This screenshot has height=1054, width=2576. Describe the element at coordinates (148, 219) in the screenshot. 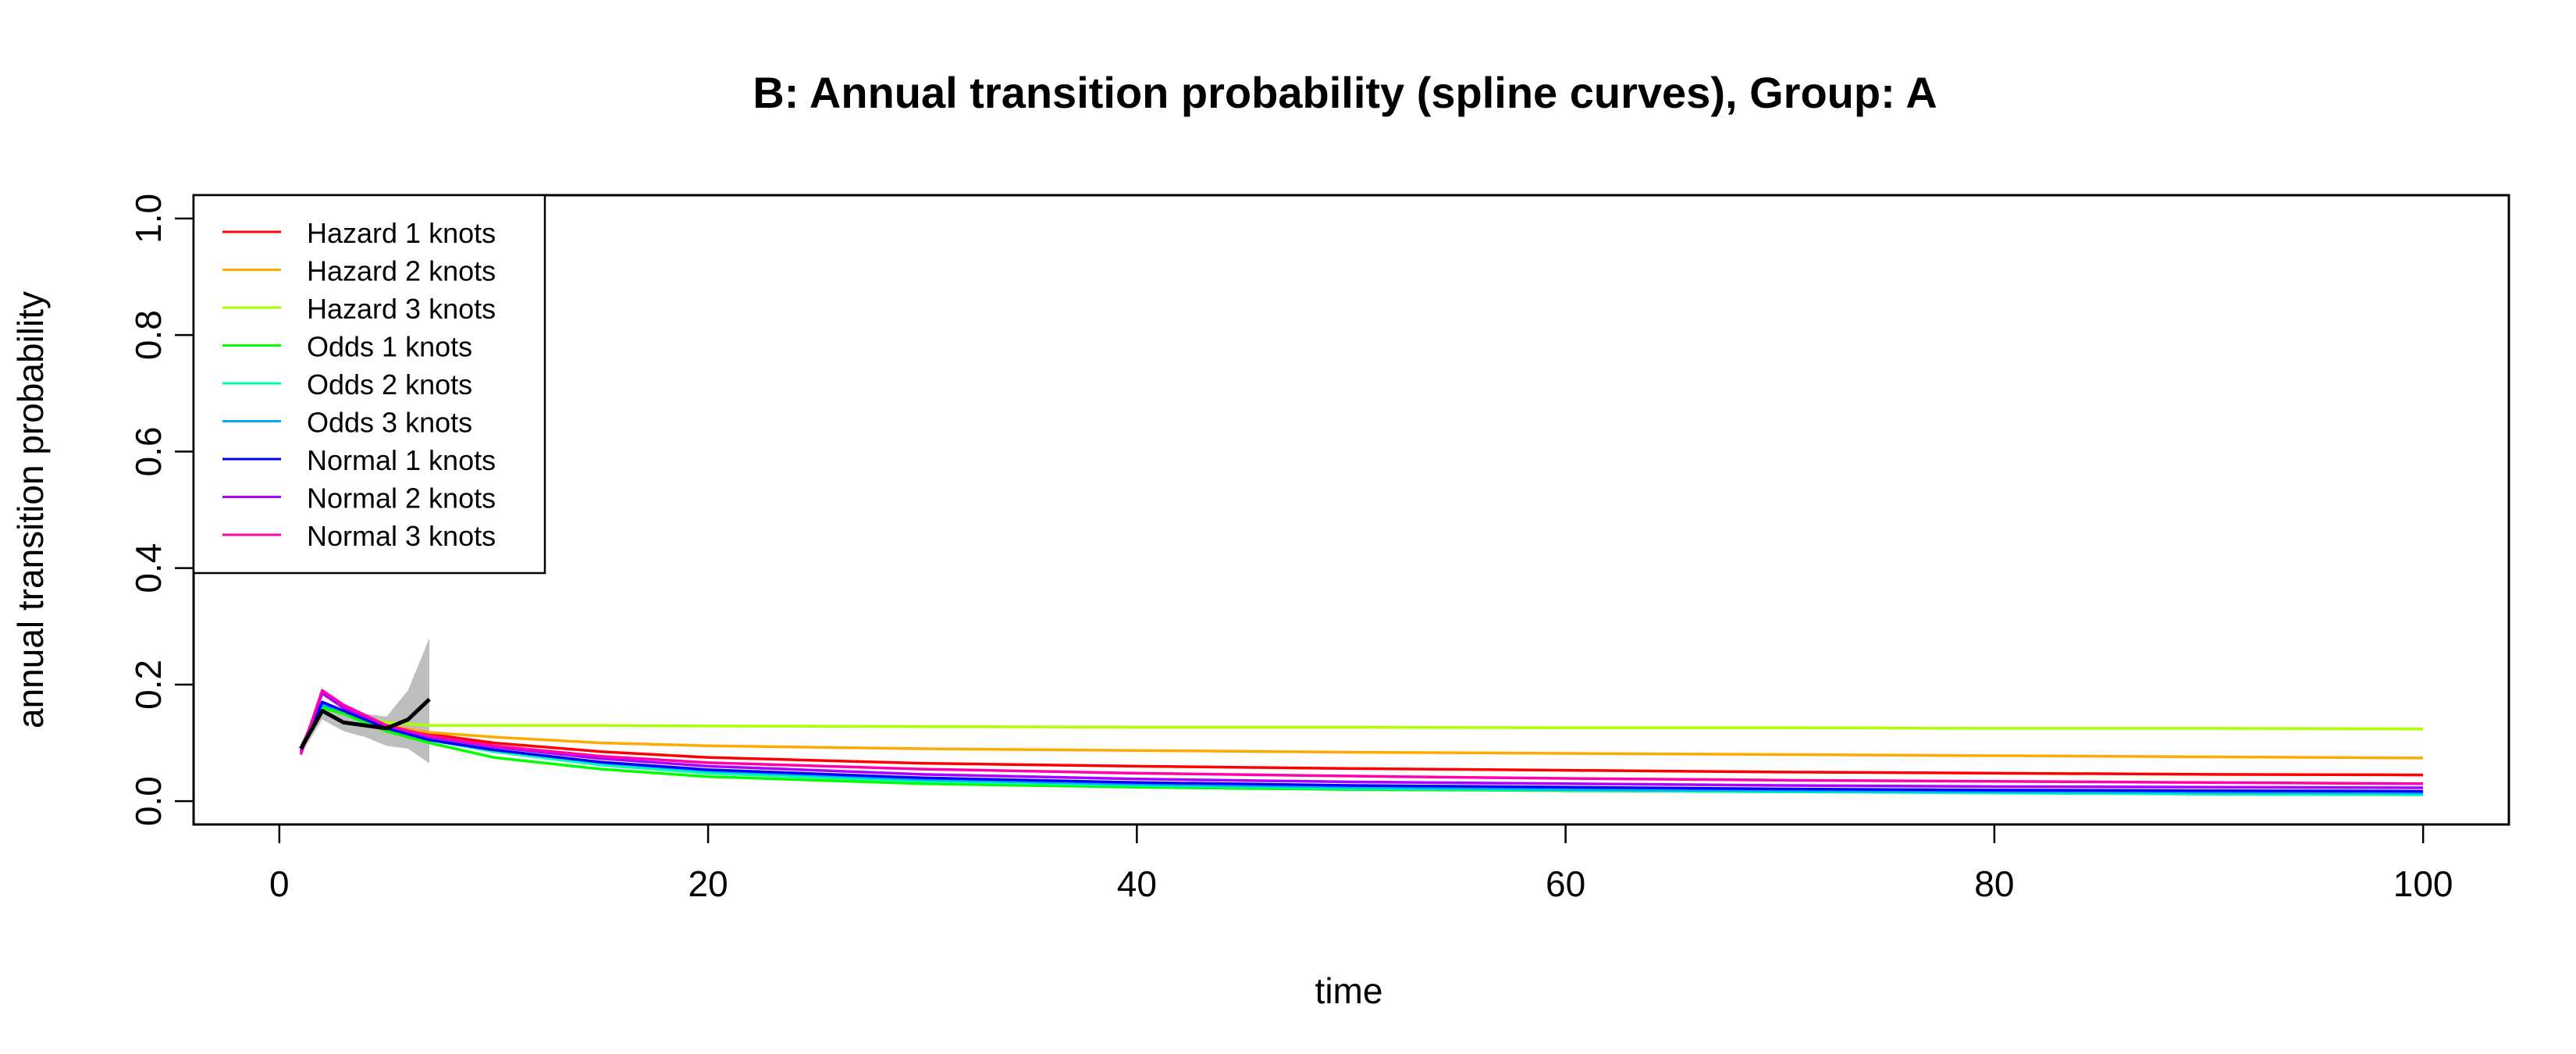

I see `y-tick-label: 1.0` at that location.